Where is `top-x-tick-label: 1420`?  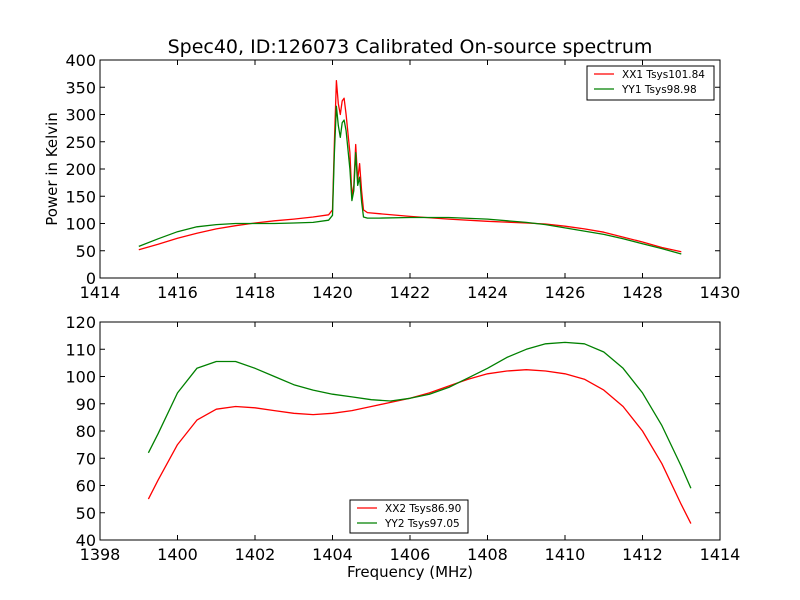 top-x-tick-label: 1420 is located at coordinates (332, 292).